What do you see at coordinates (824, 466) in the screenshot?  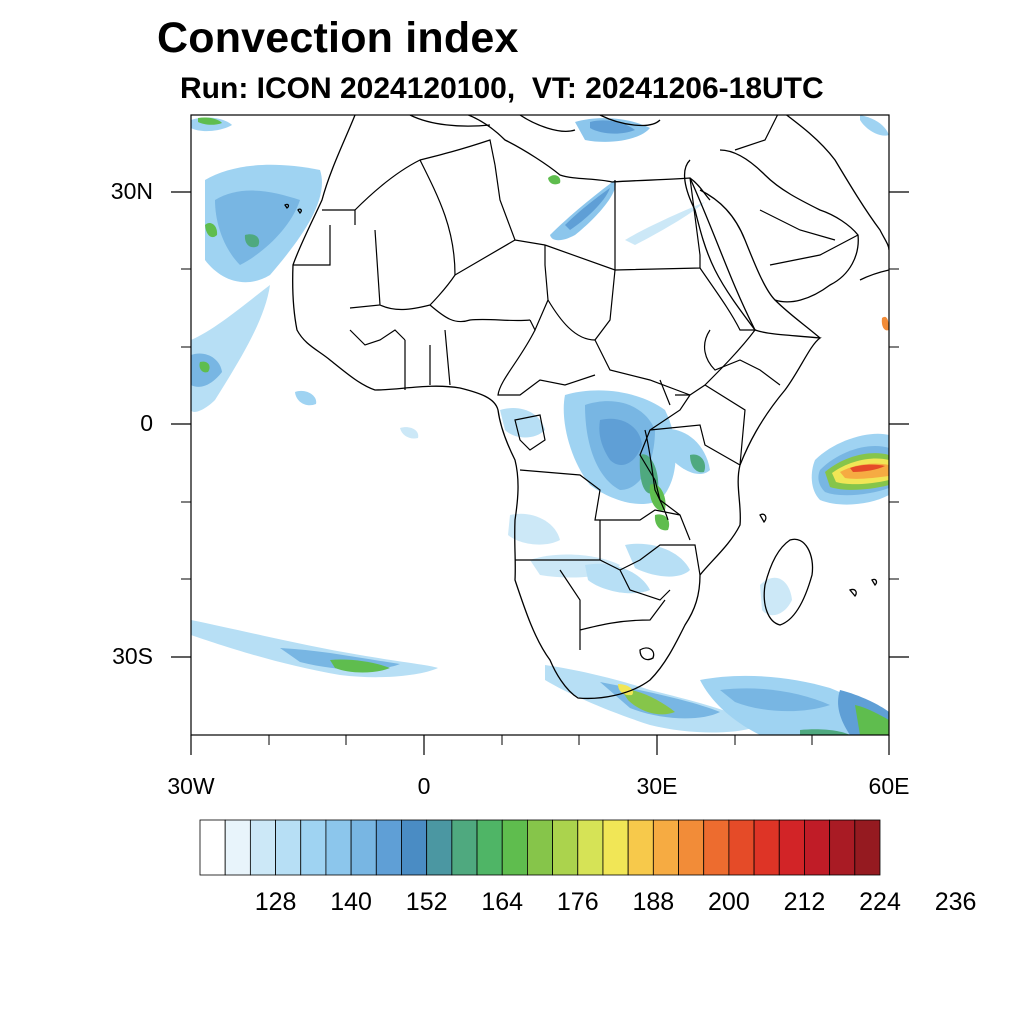 I see `field-indian-ocean` at bounding box center [824, 466].